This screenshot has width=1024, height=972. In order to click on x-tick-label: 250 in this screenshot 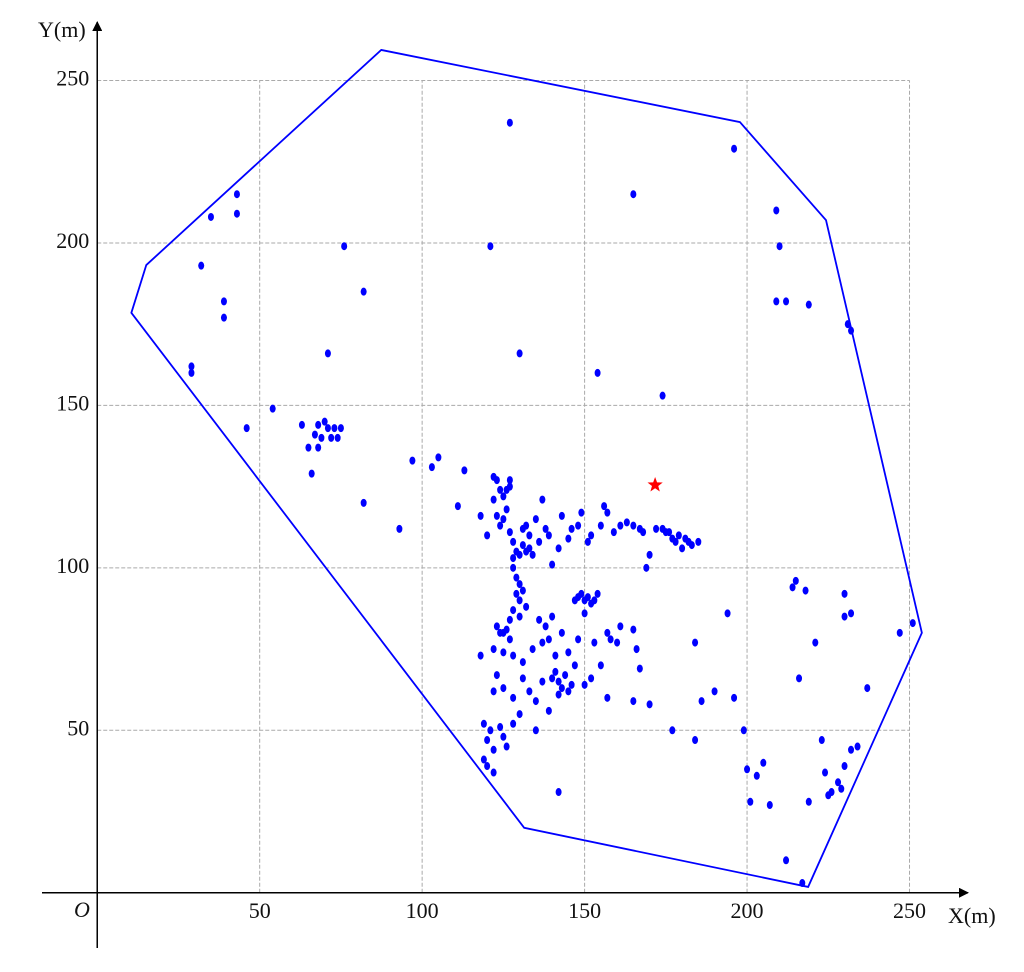, I will do `click(909, 910)`.